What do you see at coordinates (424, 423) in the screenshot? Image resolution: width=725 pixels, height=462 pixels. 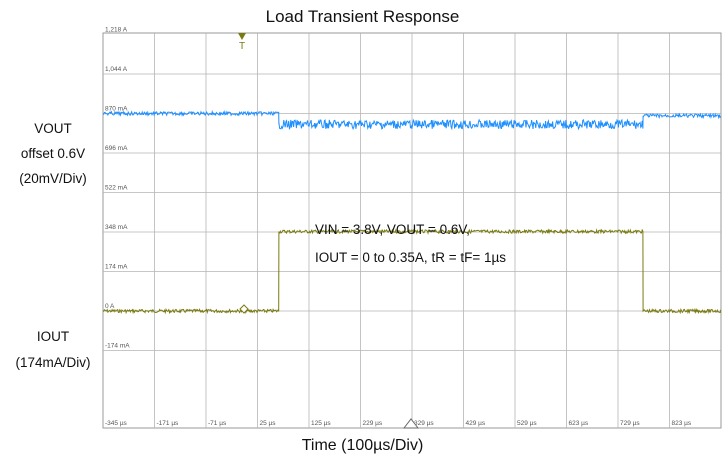 I see `x-tick-label: 329 µs` at bounding box center [424, 423].